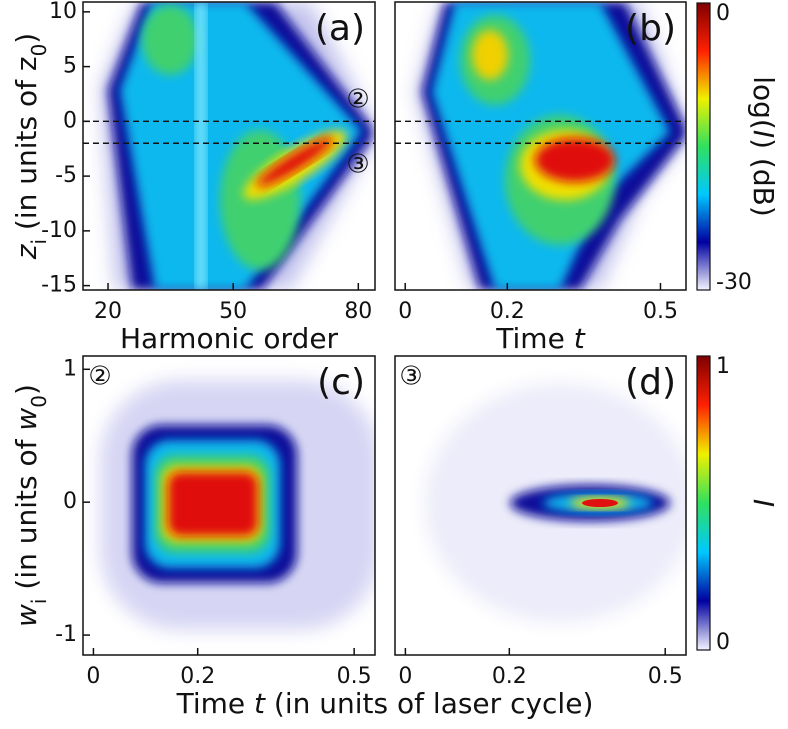  What do you see at coordinates (59, 285) in the screenshot?
I see `y-tick-label: -15` at bounding box center [59, 285].